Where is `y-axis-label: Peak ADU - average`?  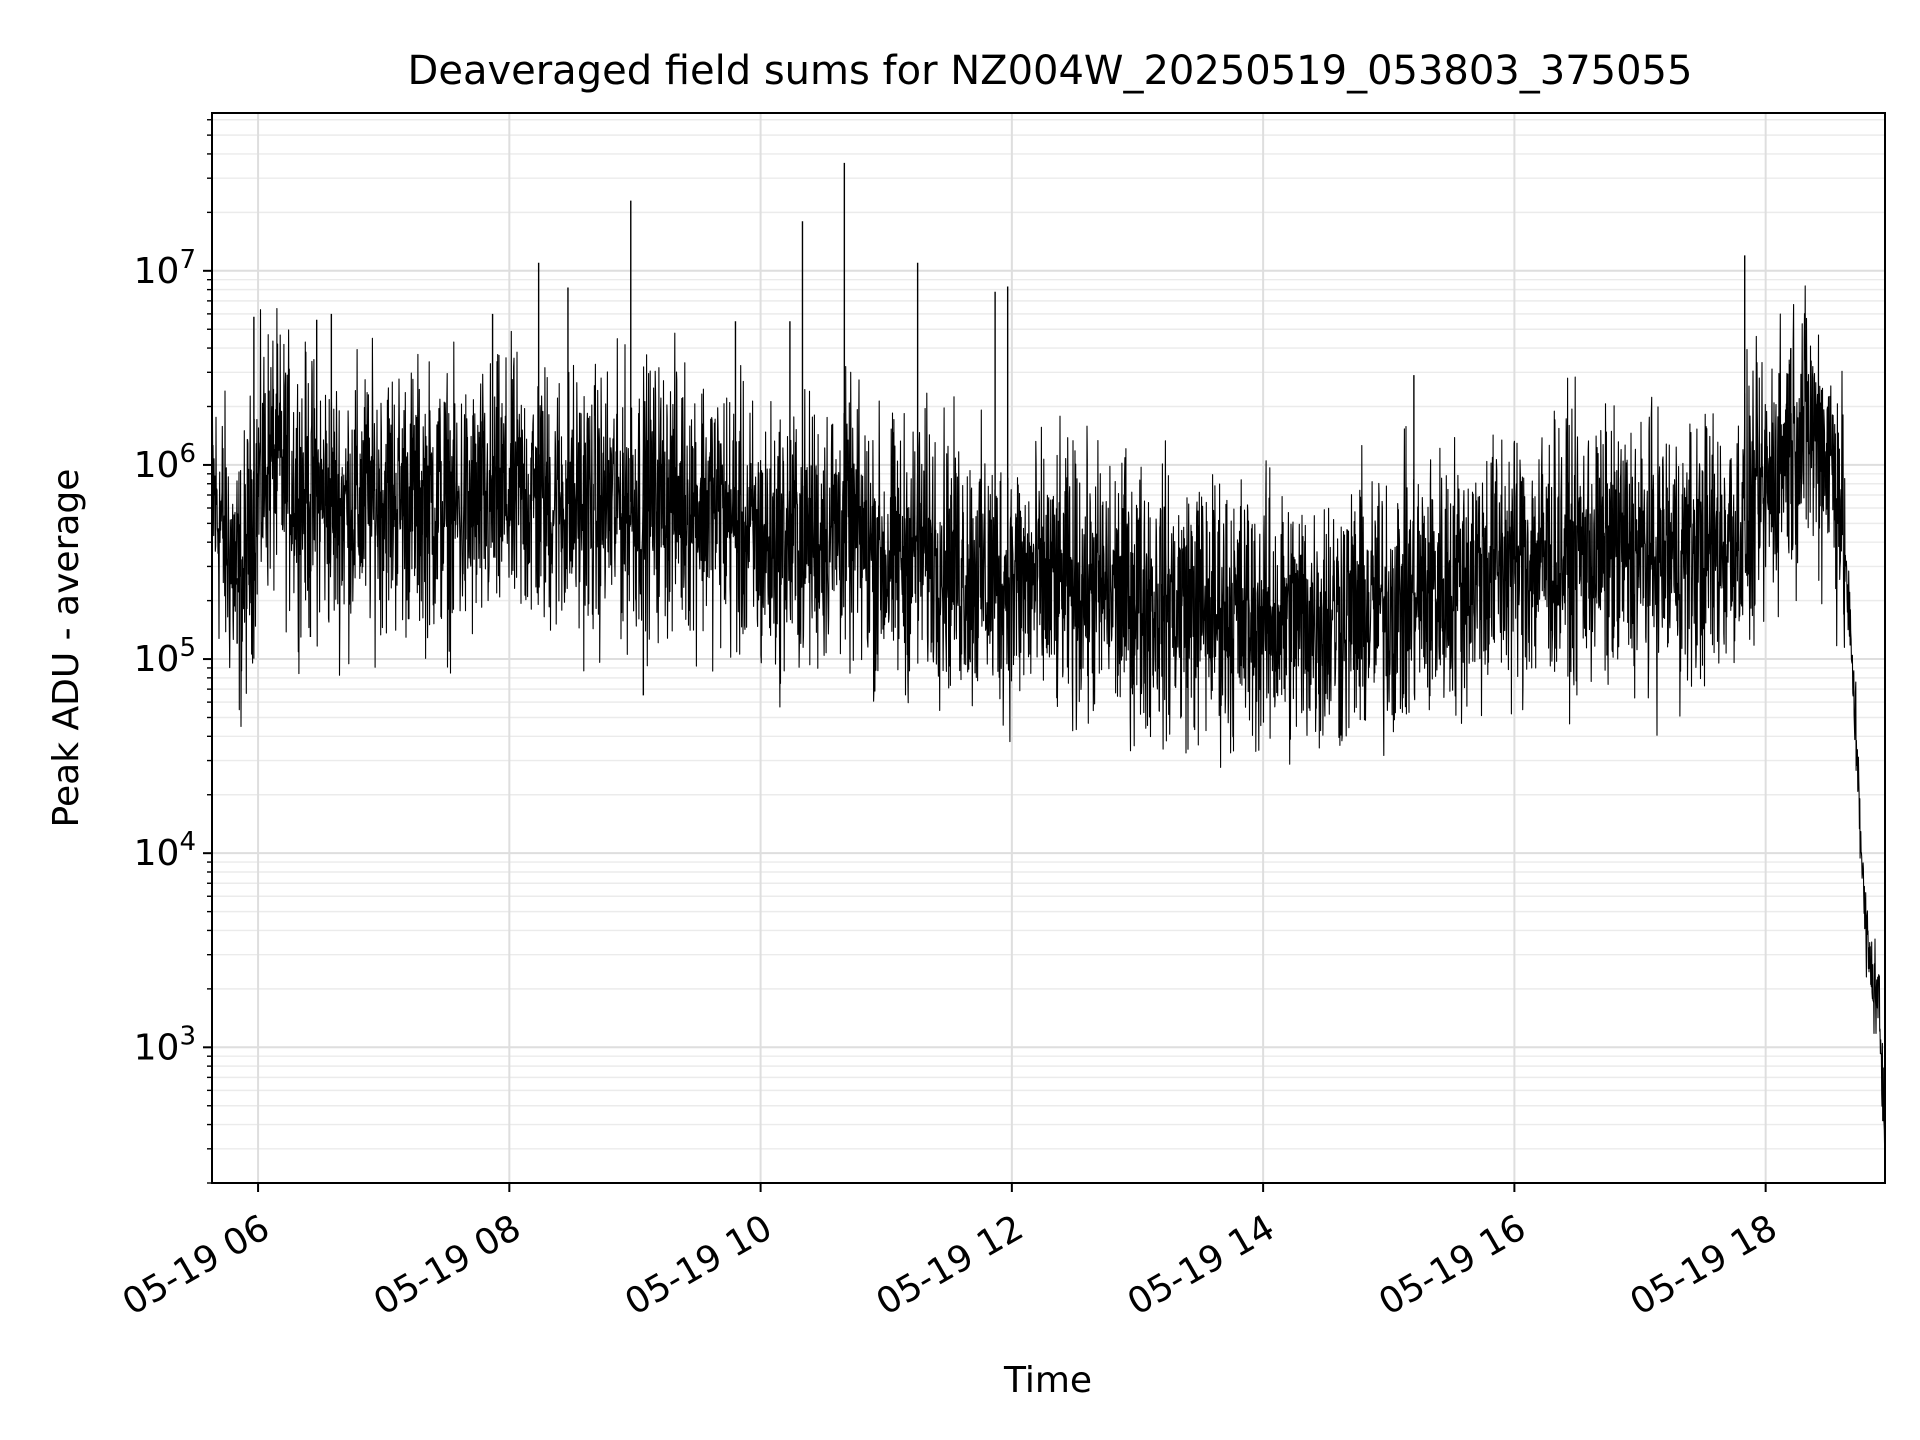 y-axis-label: Peak ADU - average is located at coordinates (66, 648).